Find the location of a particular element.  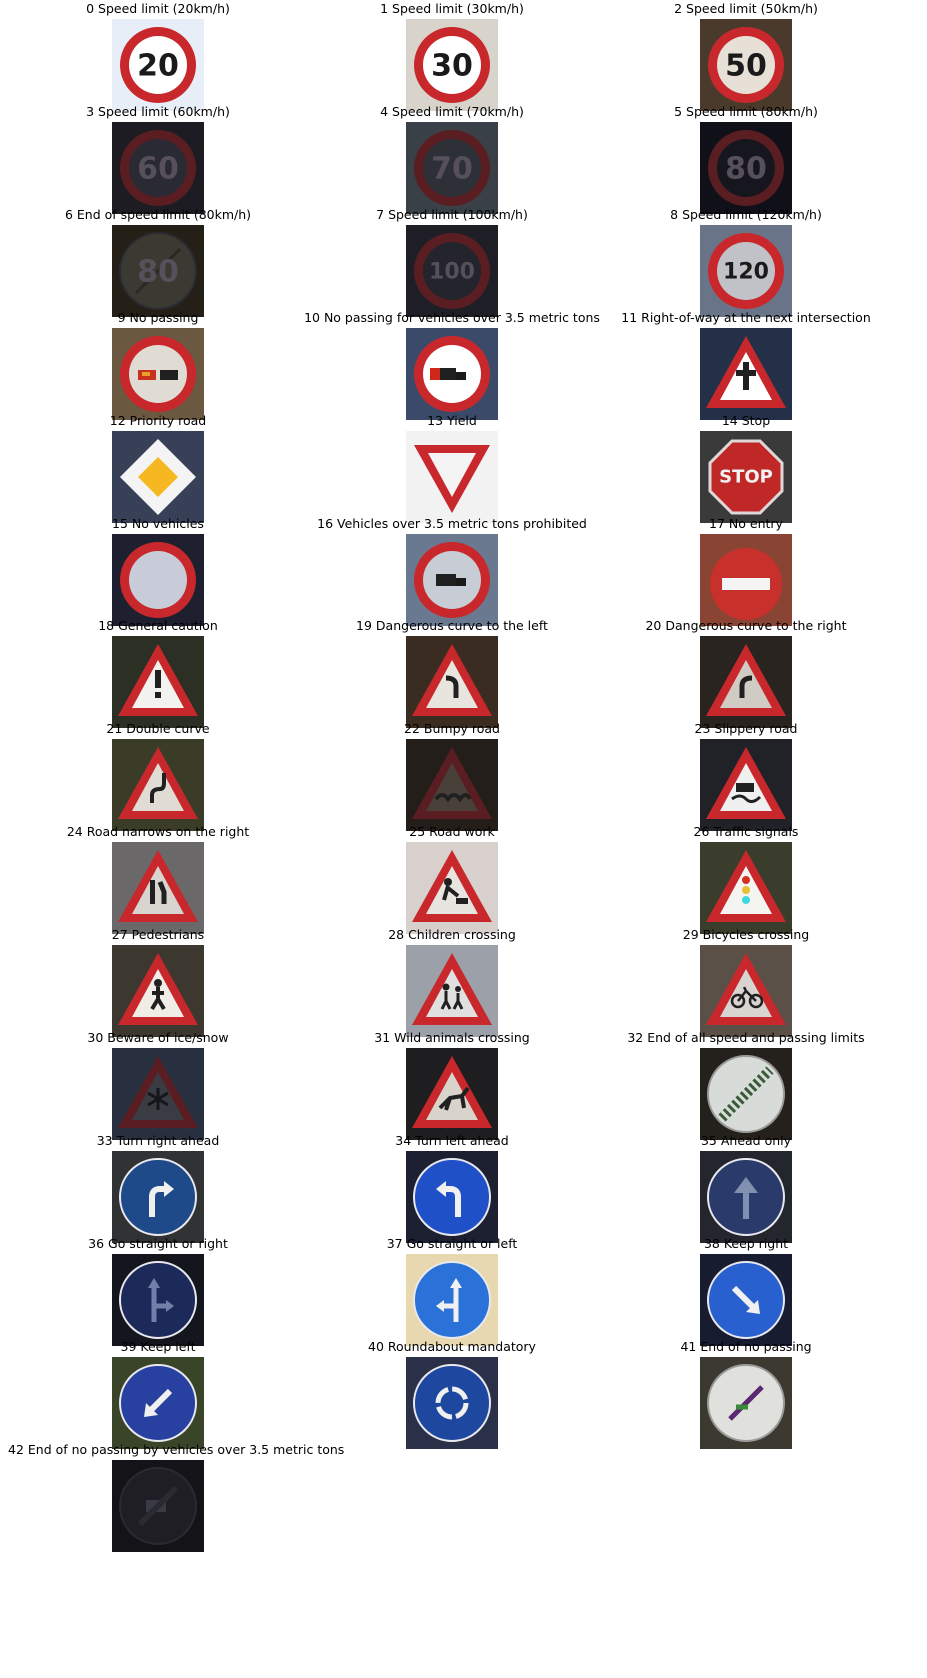

sign-cell: 11 Right-of-way at the next intersection is located at coordinates (746, 364).